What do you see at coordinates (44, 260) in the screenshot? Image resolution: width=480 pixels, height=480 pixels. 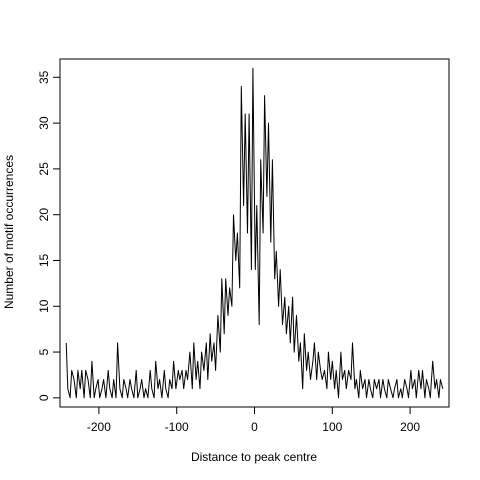 I see `y-tick-label: 15` at bounding box center [44, 260].